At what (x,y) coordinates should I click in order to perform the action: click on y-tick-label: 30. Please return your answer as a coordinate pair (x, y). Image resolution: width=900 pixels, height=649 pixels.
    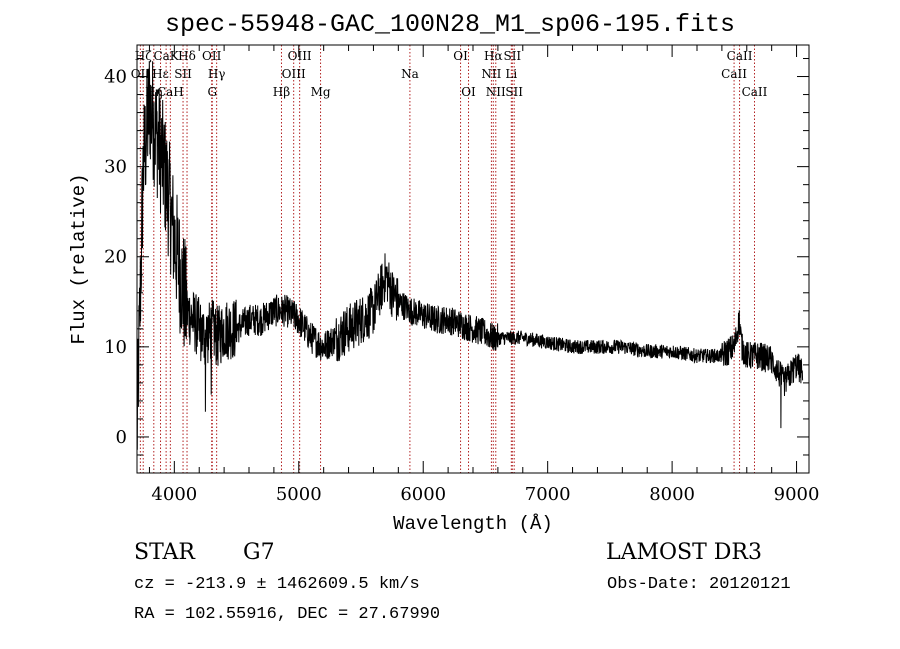
    Looking at the image, I should click on (115, 167).